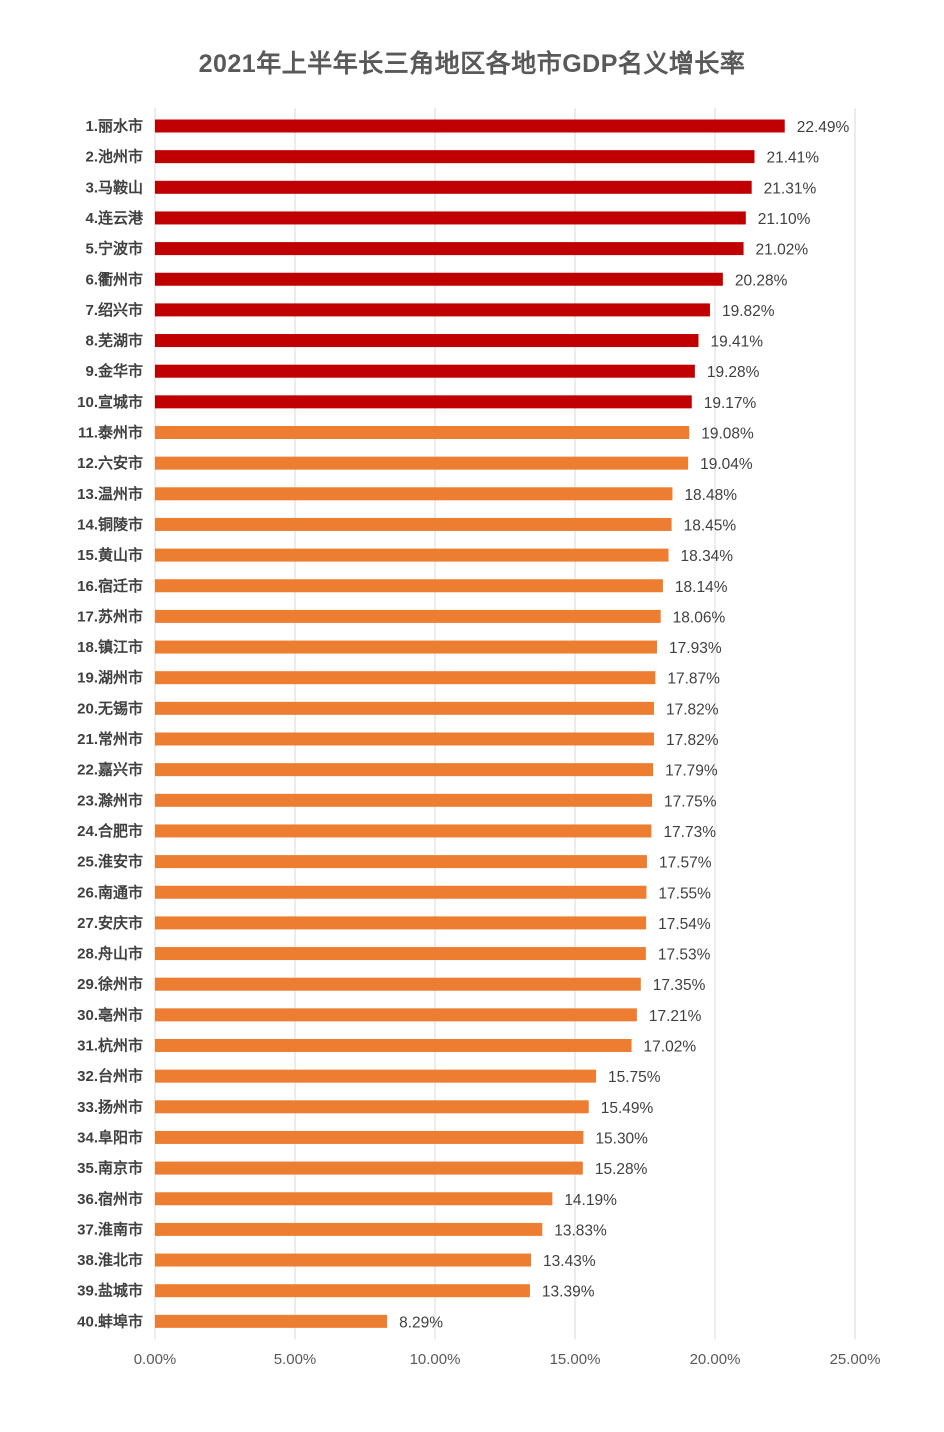  Describe the element at coordinates (110, 1321) in the screenshot. I see `category-label: 40.蚌埠市` at that location.